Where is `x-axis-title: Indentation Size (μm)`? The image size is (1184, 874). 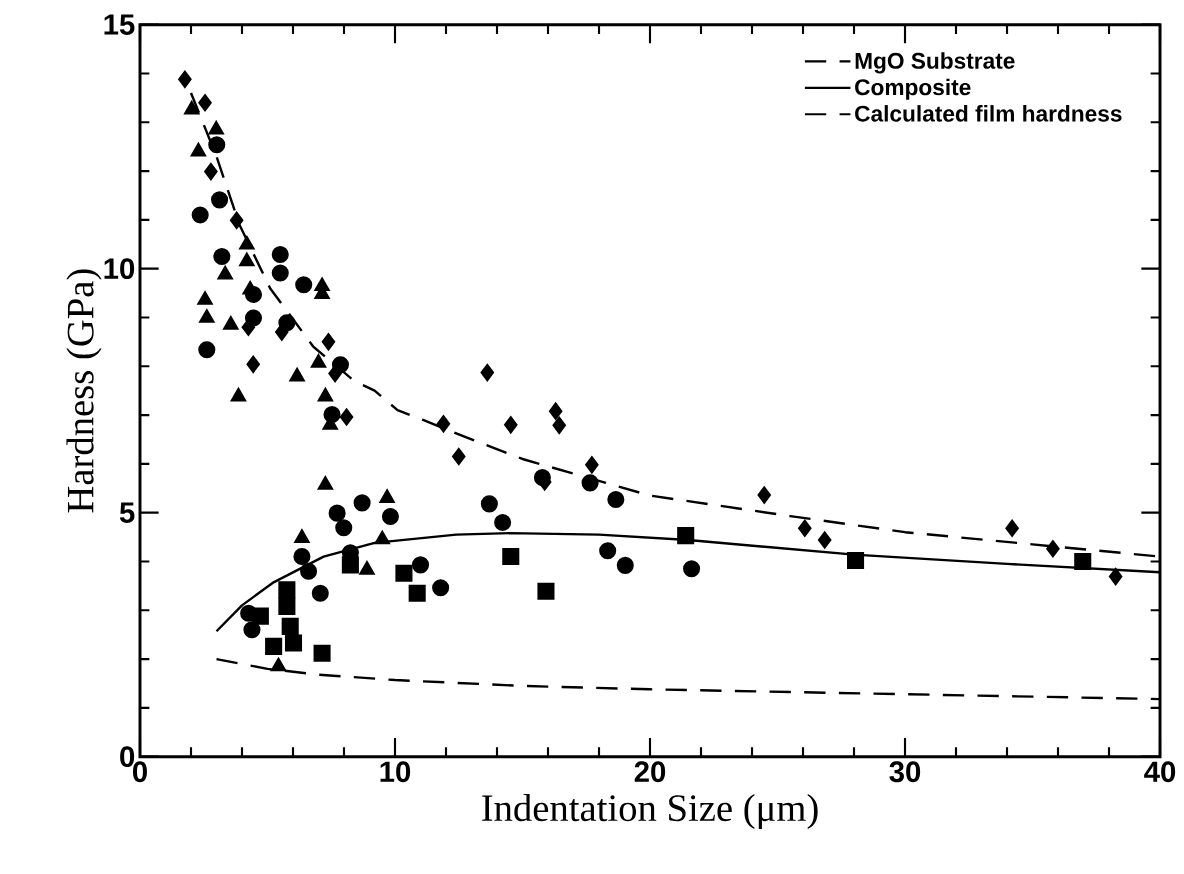
x-axis-title: Indentation Size (μm) is located at coordinates (650, 812).